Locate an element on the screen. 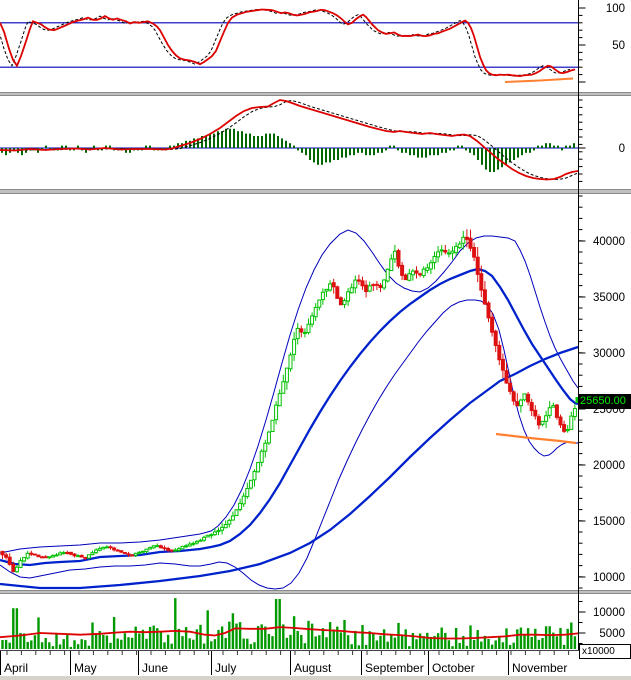 The image size is (631, 680). volume-multiplier-box: x10000 is located at coordinates (605, 651).